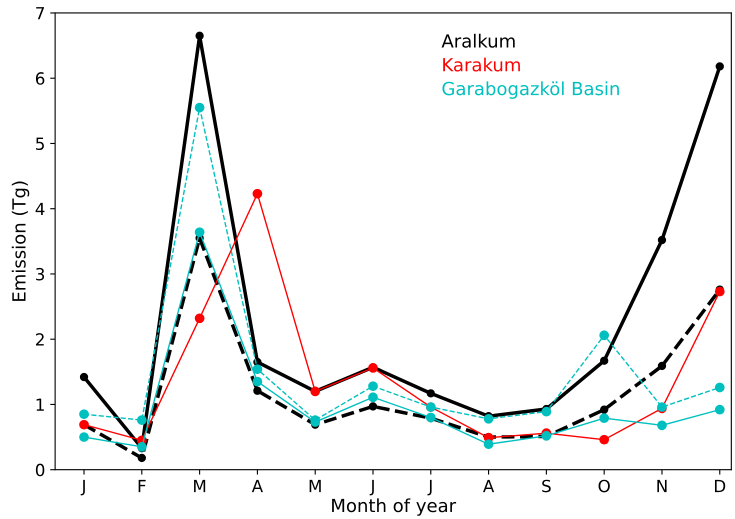 This screenshot has height=519, width=735. I want to click on x-tick-label: S, so click(546, 486).